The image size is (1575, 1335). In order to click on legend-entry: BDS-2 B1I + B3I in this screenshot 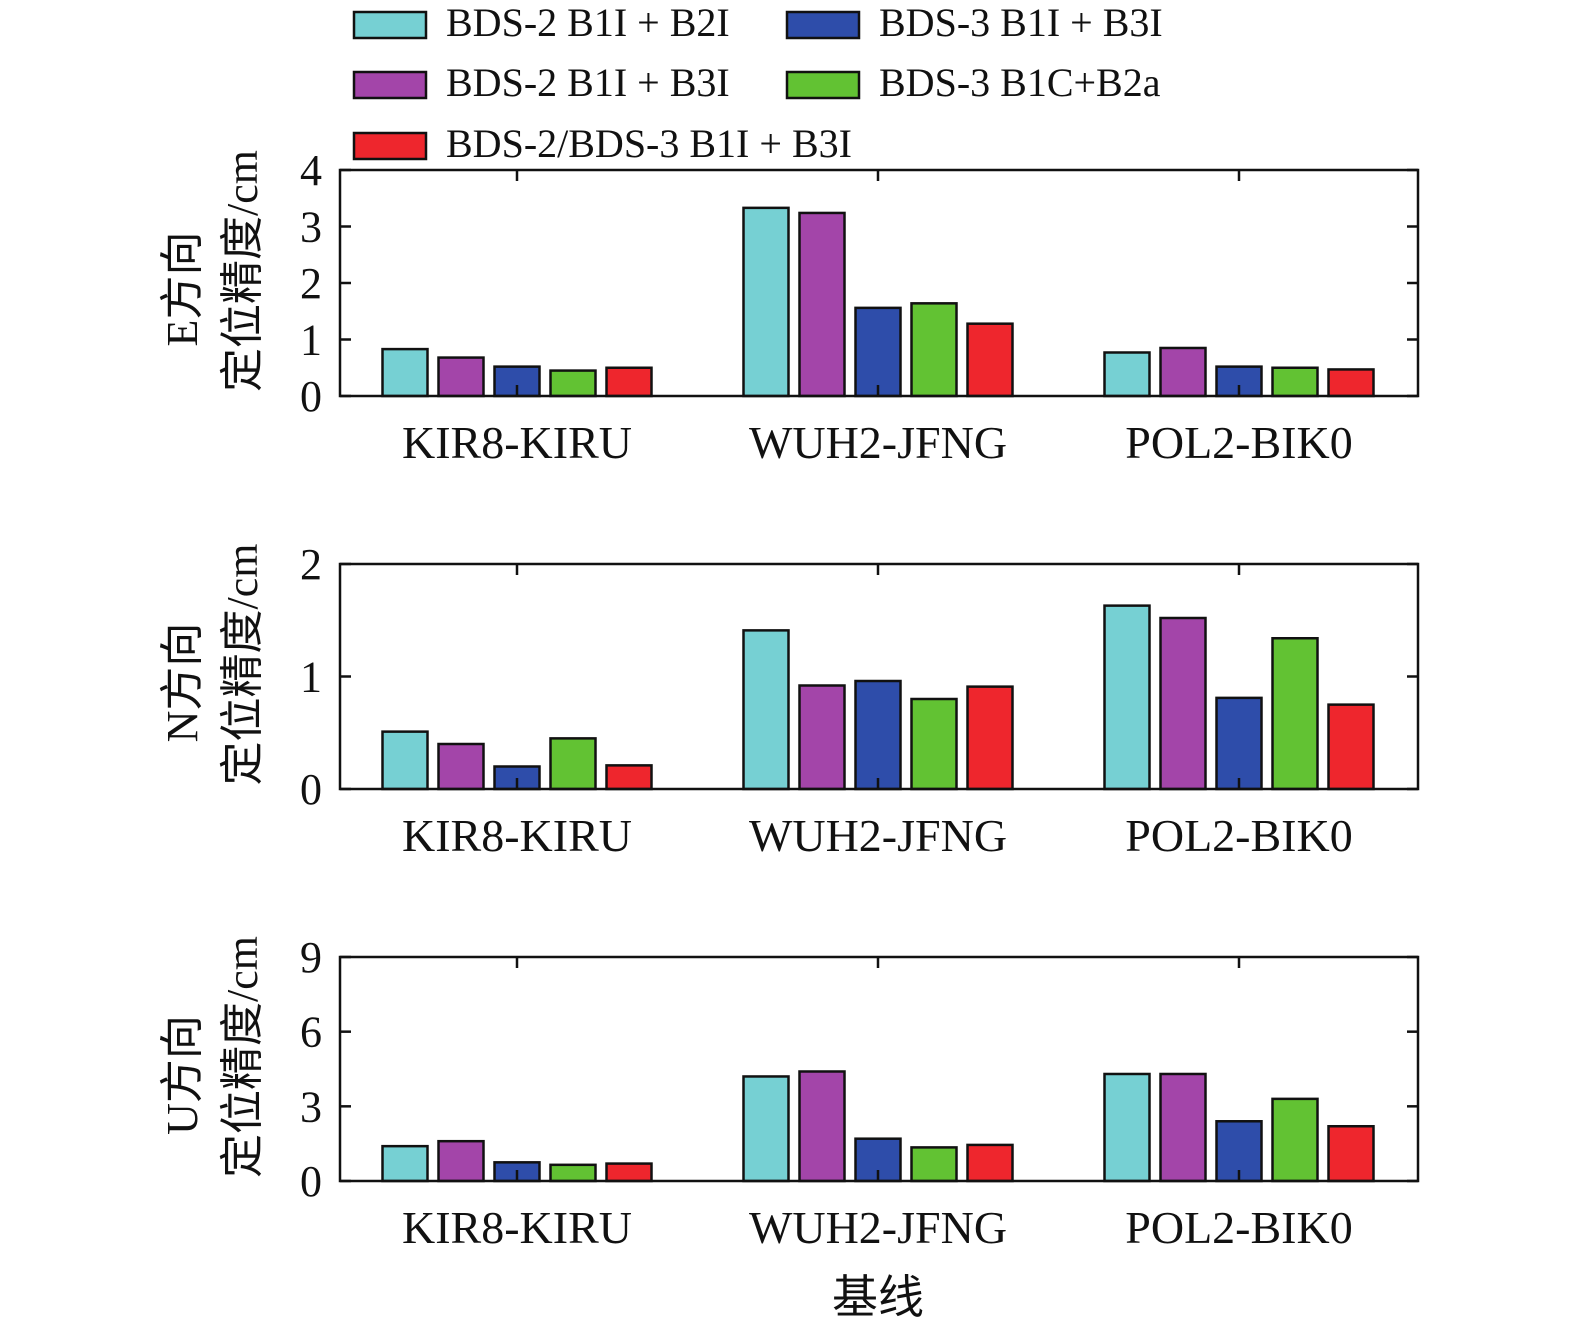, I will do `click(541, 82)`.